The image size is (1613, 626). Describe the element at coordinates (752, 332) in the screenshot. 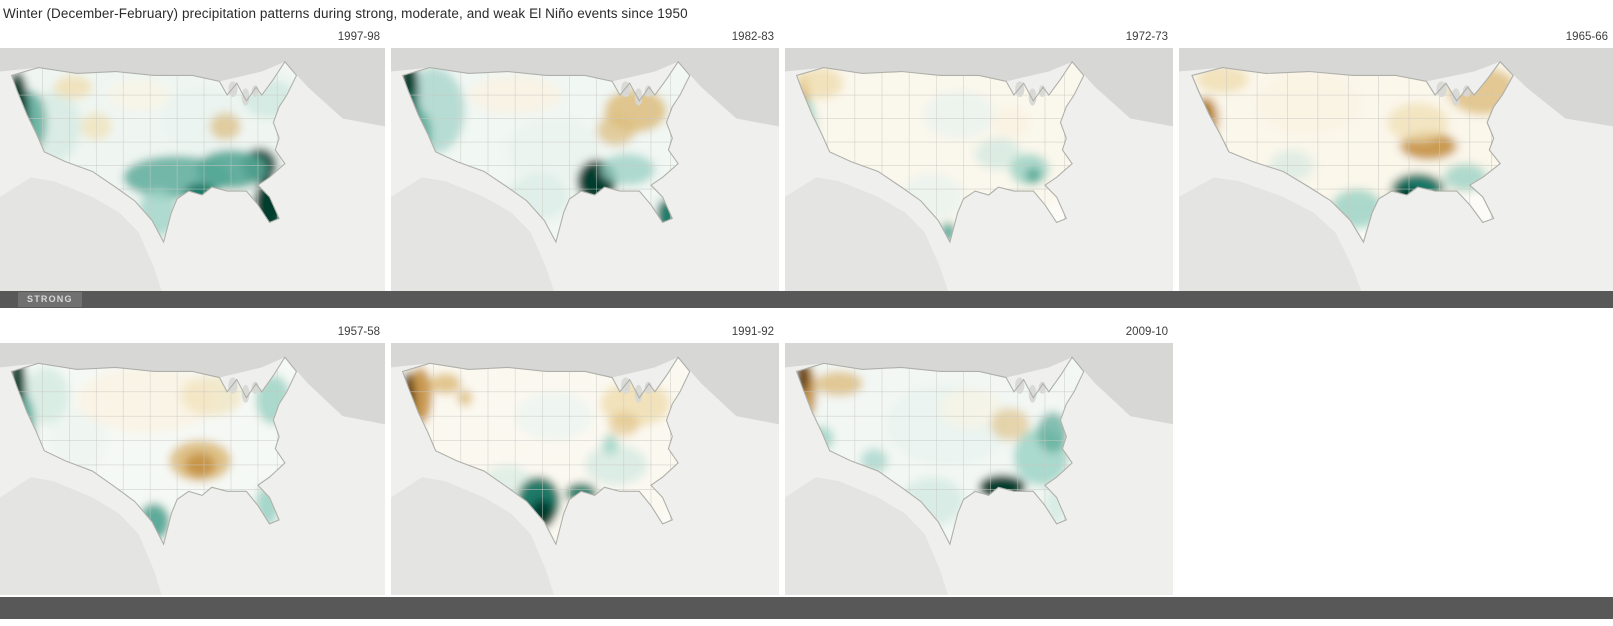

I see `panel-year-label: 1991-92` at that location.